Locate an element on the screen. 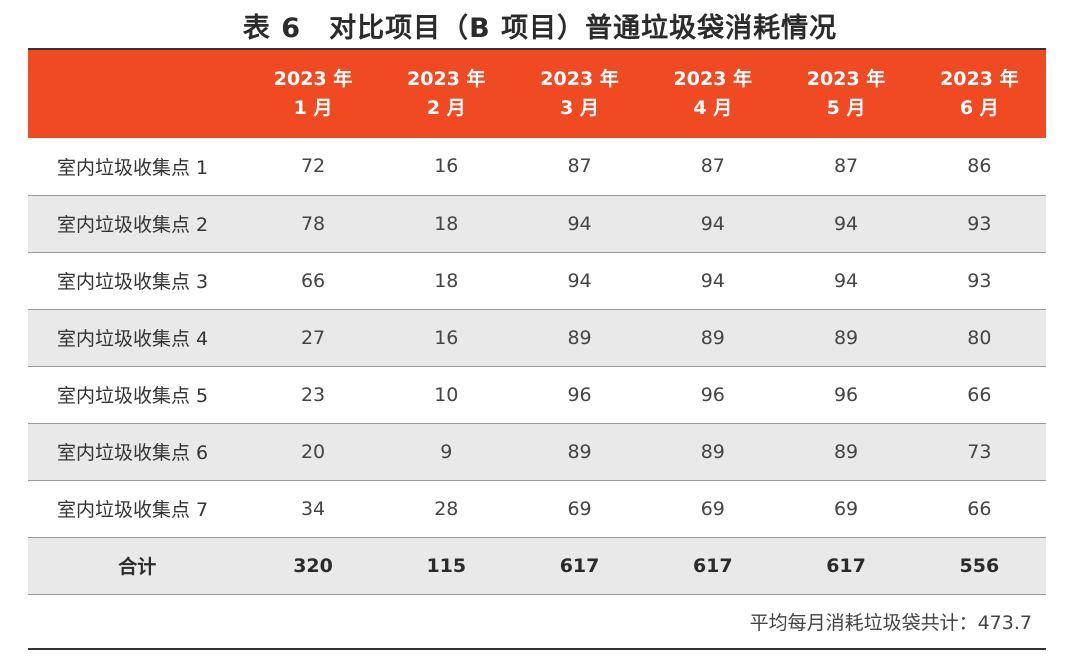 This screenshot has width=1080, height=661. header-cell-month-4: 2023 年 4 月 is located at coordinates (713, 93).